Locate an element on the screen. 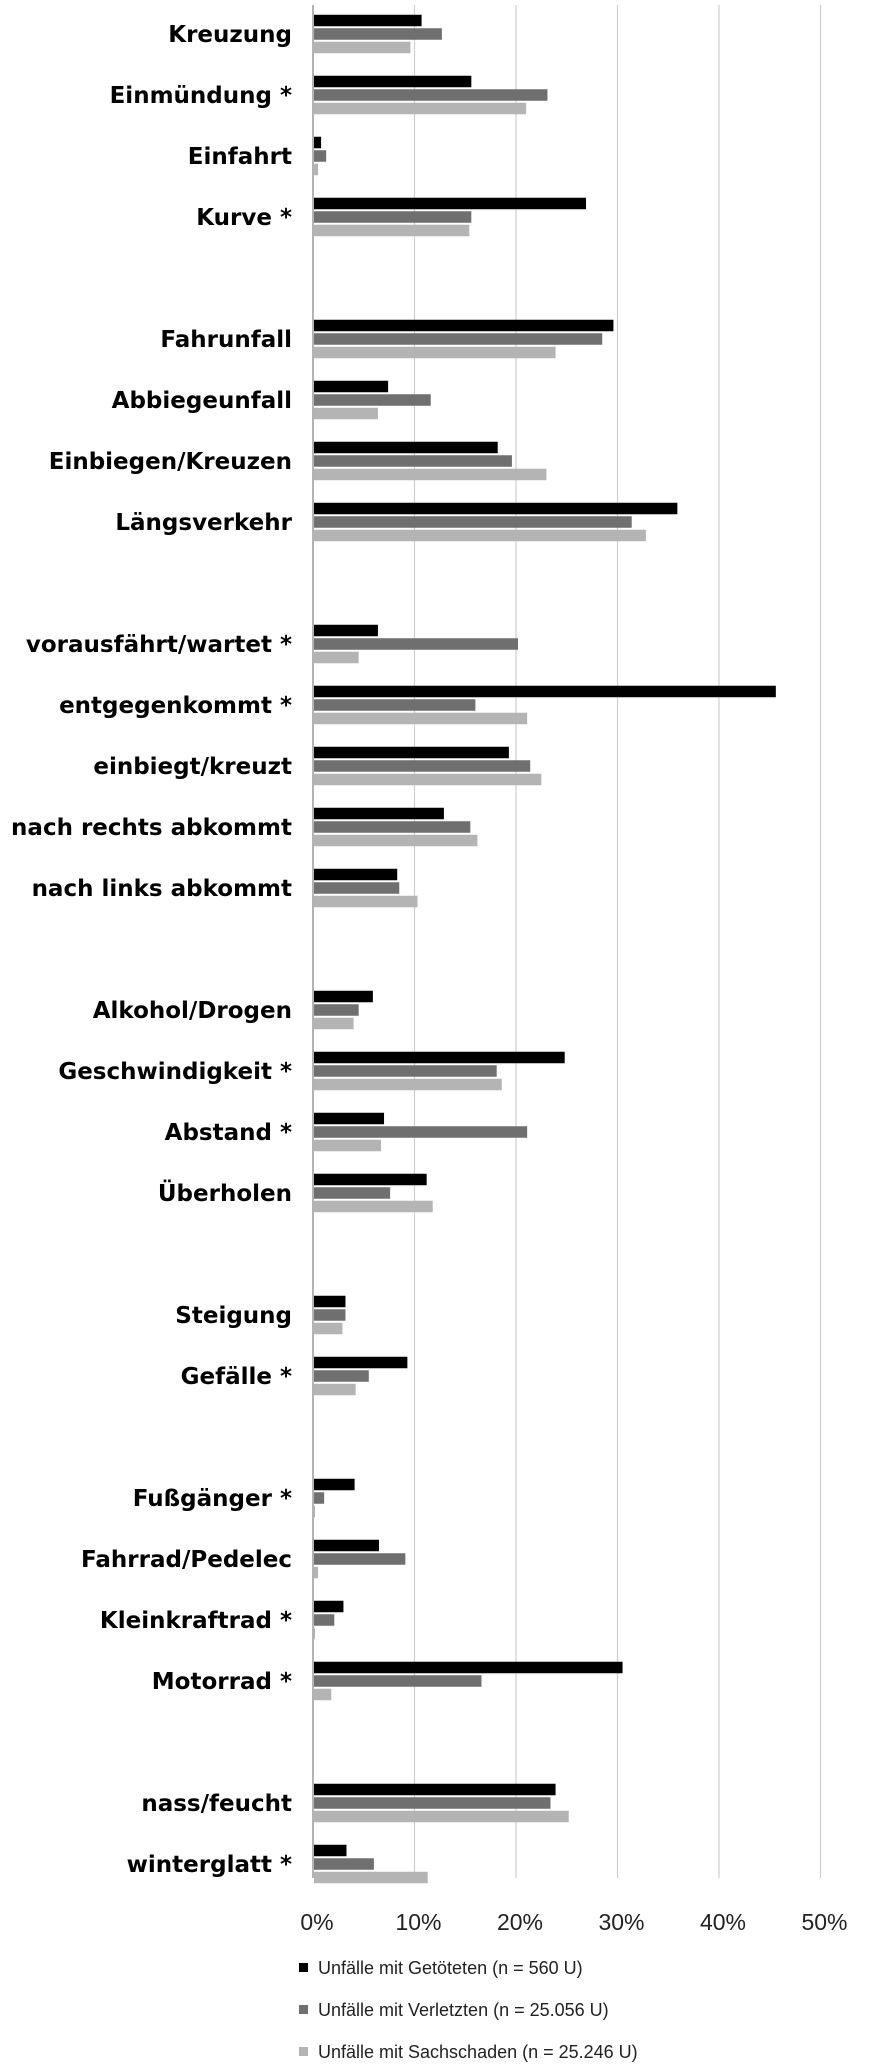 This screenshot has height=2071, width=890. category-label: Steigung is located at coordinates (233, 1316).